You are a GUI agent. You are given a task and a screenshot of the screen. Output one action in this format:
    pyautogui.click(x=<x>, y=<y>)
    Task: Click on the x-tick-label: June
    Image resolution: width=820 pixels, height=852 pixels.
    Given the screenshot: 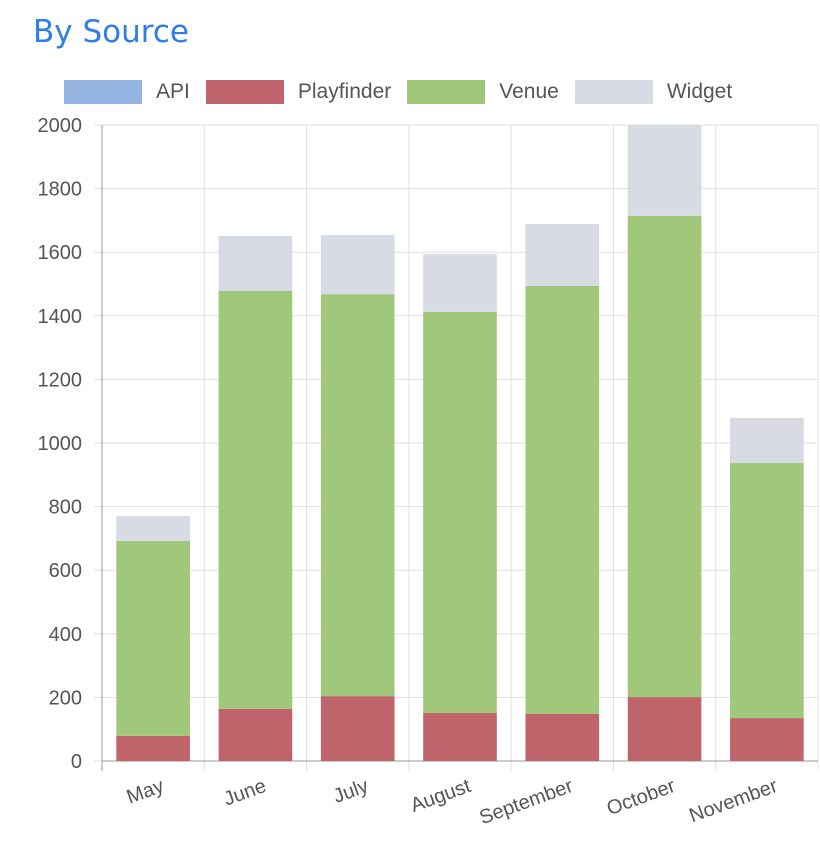 What is the action you would take?
    pyautogui.click(x=245, y=793)
    